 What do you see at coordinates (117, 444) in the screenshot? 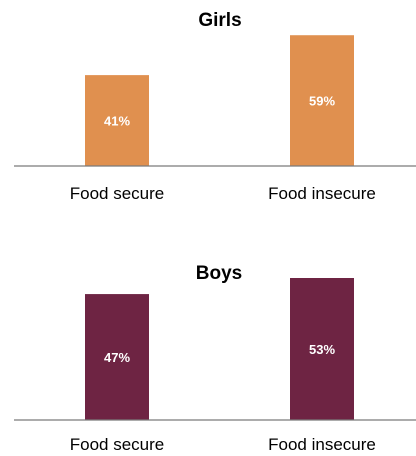
I see `boys-category-label-food-secure: Food secure` at bounding box center [117, 444].